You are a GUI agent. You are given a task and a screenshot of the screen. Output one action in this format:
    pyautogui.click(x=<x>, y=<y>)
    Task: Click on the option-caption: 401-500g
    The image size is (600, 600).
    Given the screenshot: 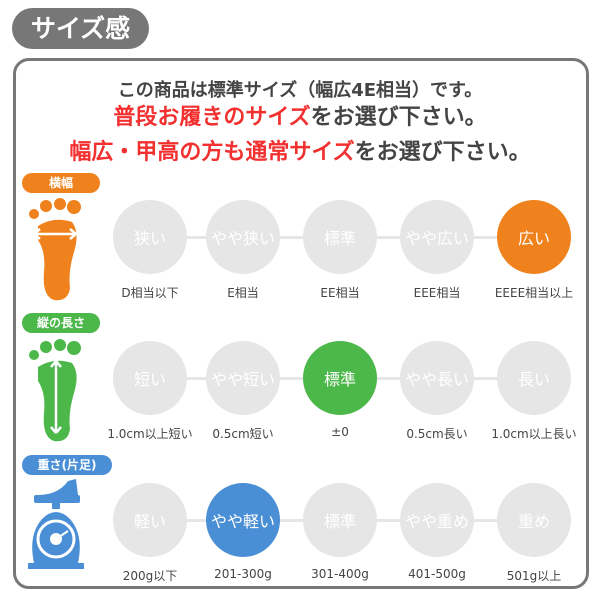 What is the action you would take?
    pyautogui.click(x=437, y=574)
    